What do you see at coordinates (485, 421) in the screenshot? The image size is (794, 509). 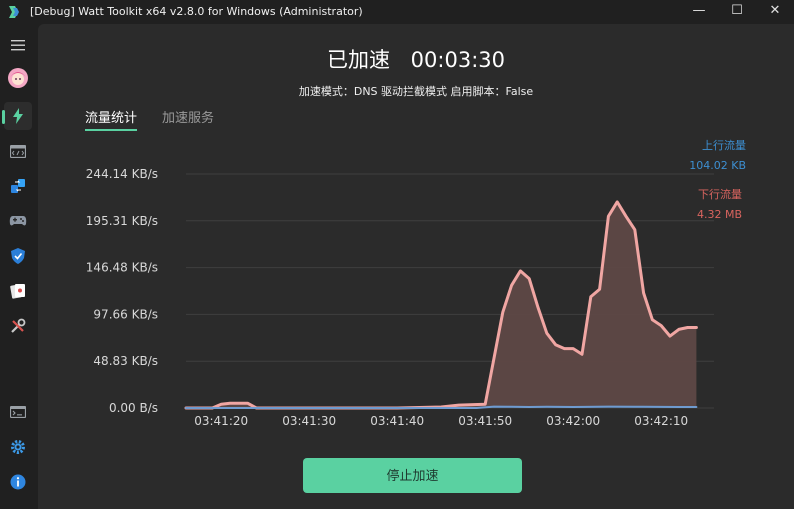 I see `x-tick-label: 03:41:50` at bounding box center [485, 421].